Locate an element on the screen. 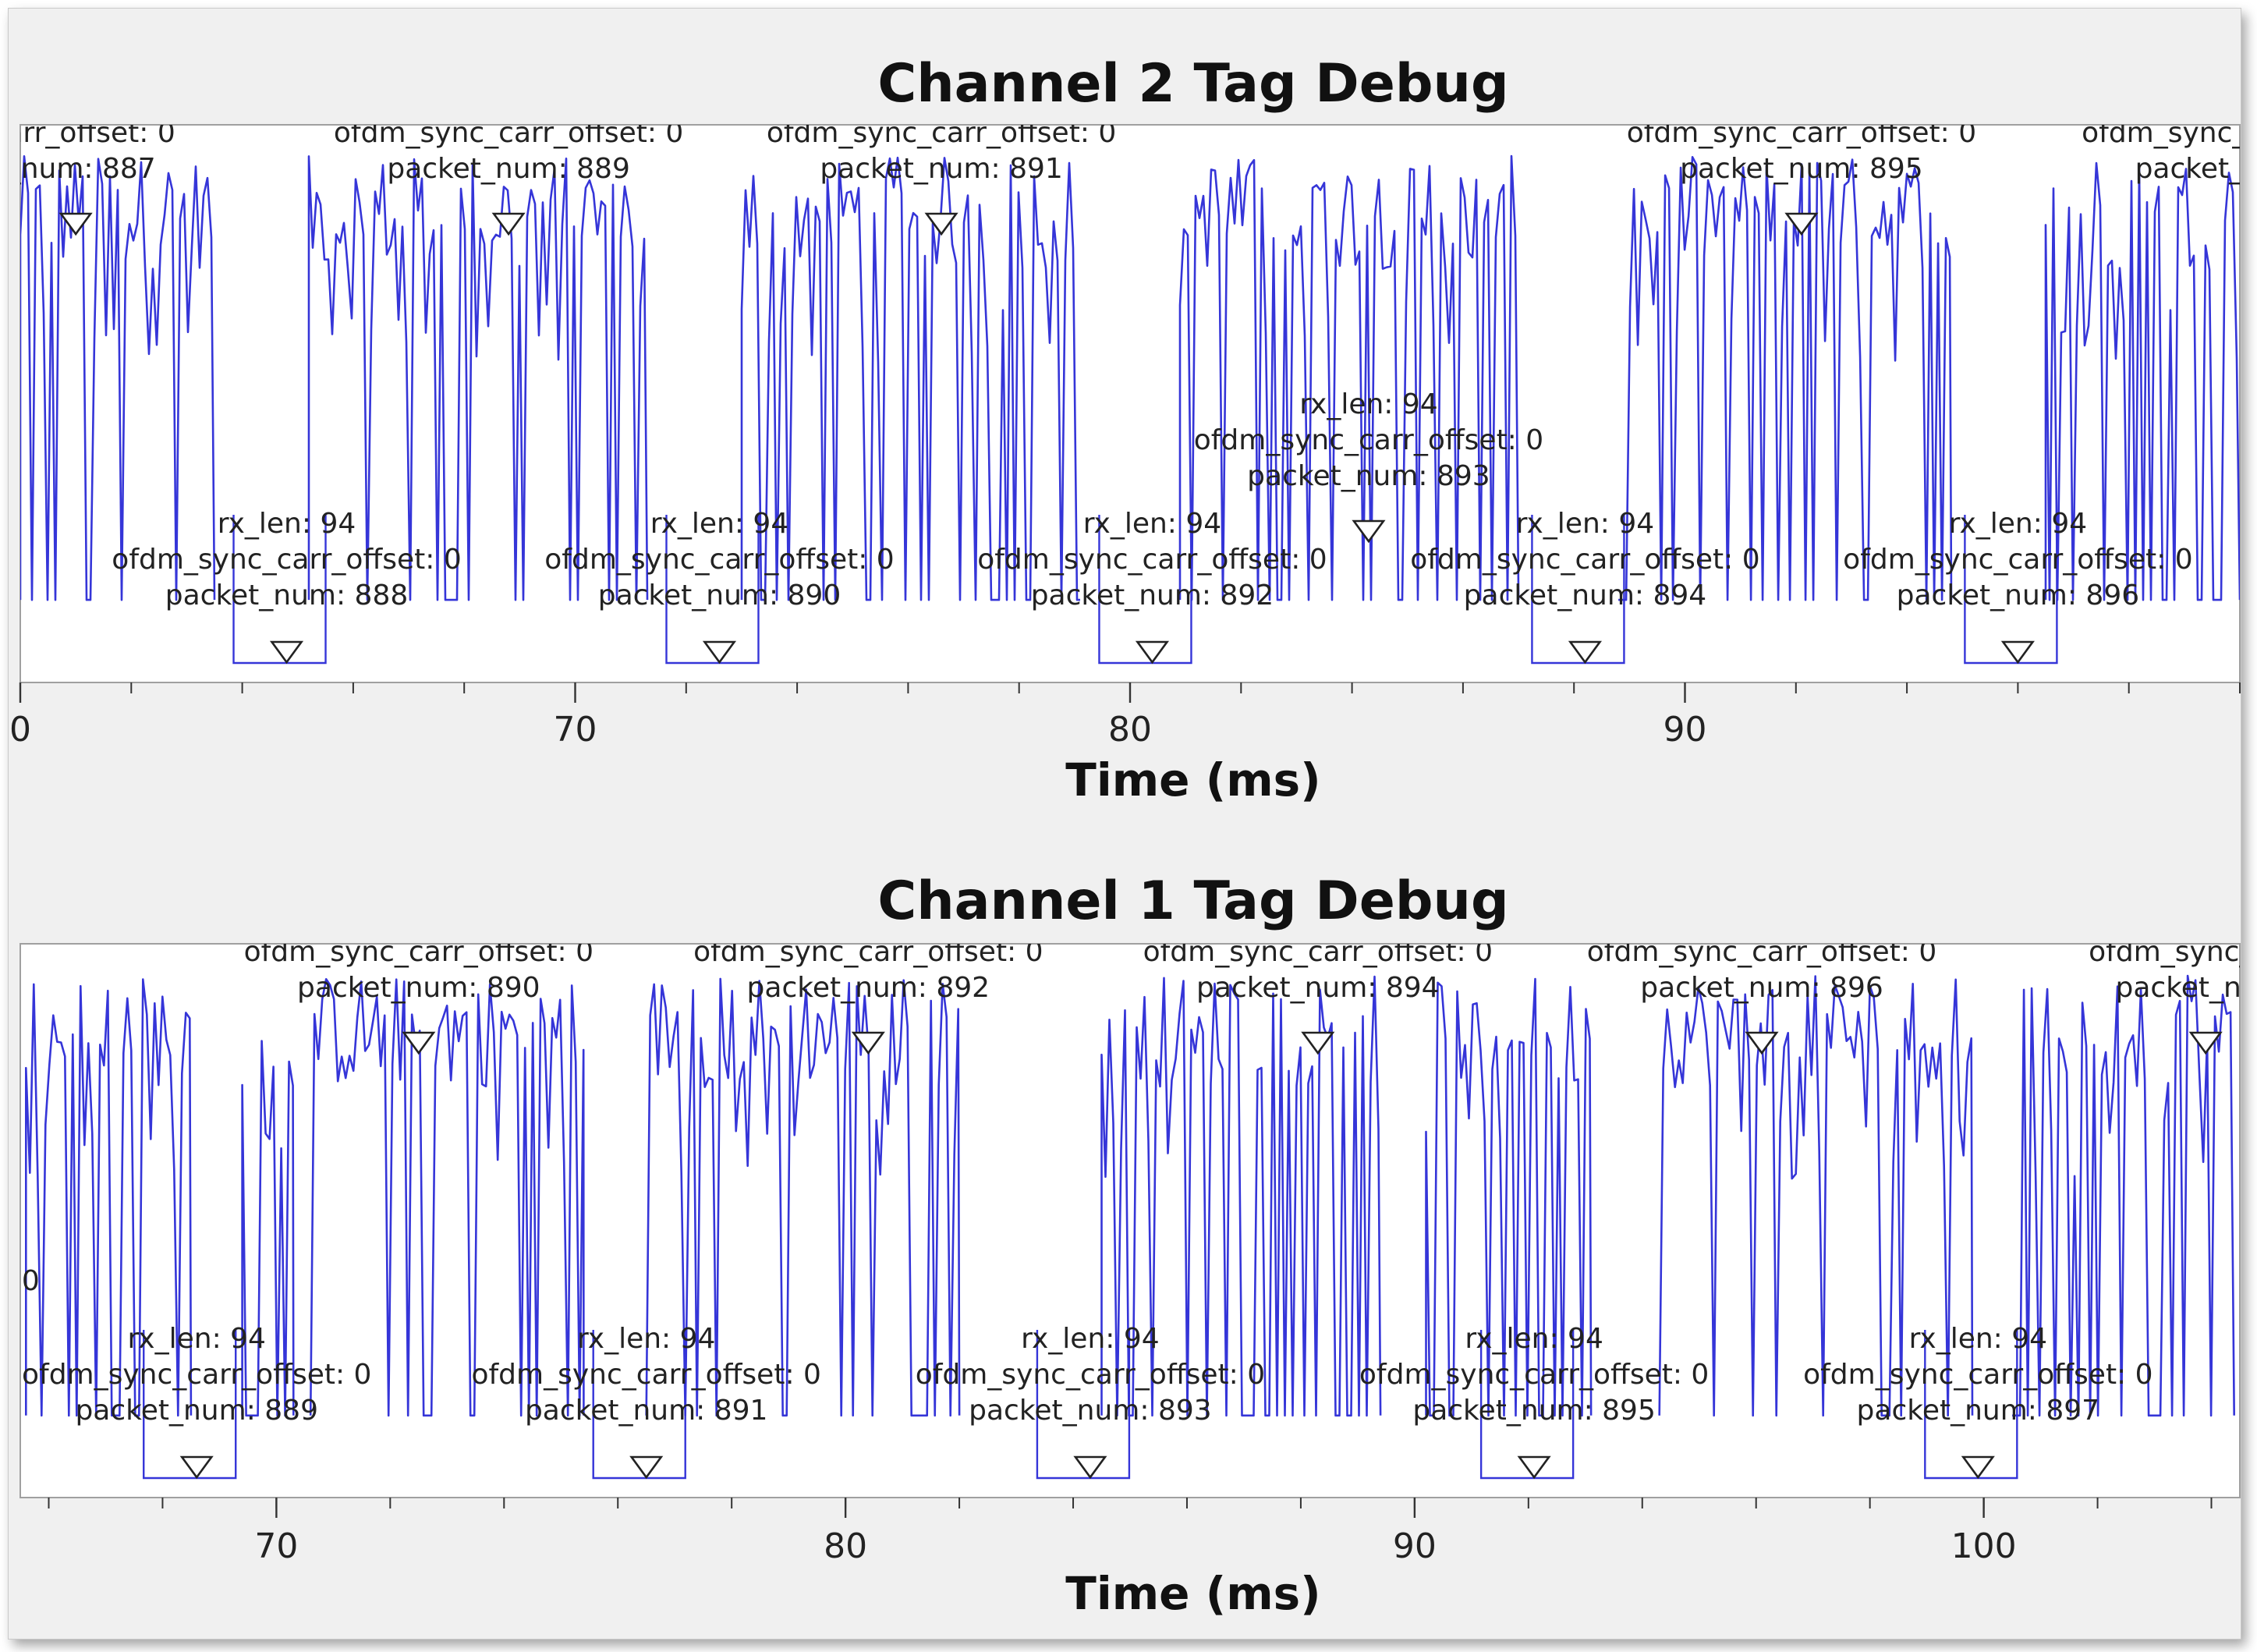  tag-label-packet: packet_num: 891 is located at coordinates (646, 1411).